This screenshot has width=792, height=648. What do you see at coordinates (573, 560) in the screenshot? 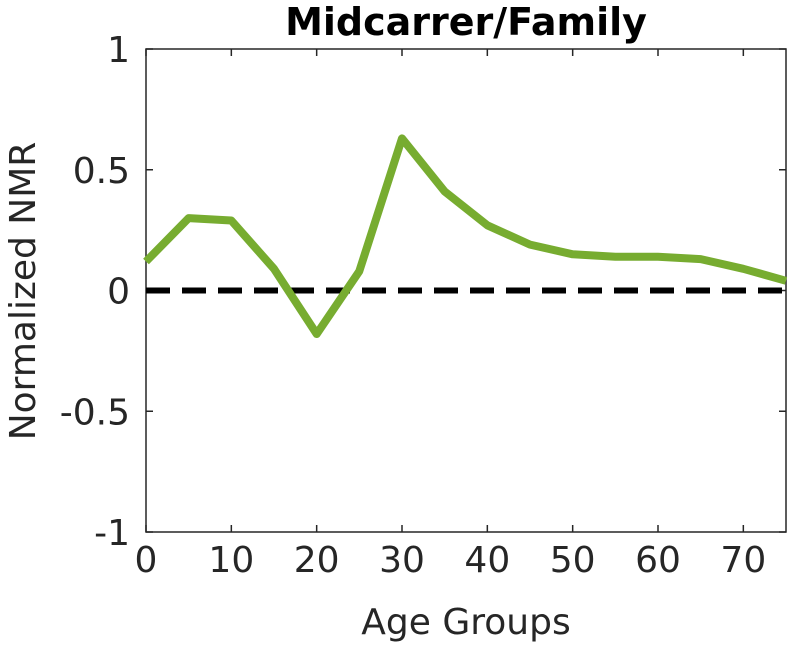
I see `x-tick-label: 50` at bounding box center [573, 560].